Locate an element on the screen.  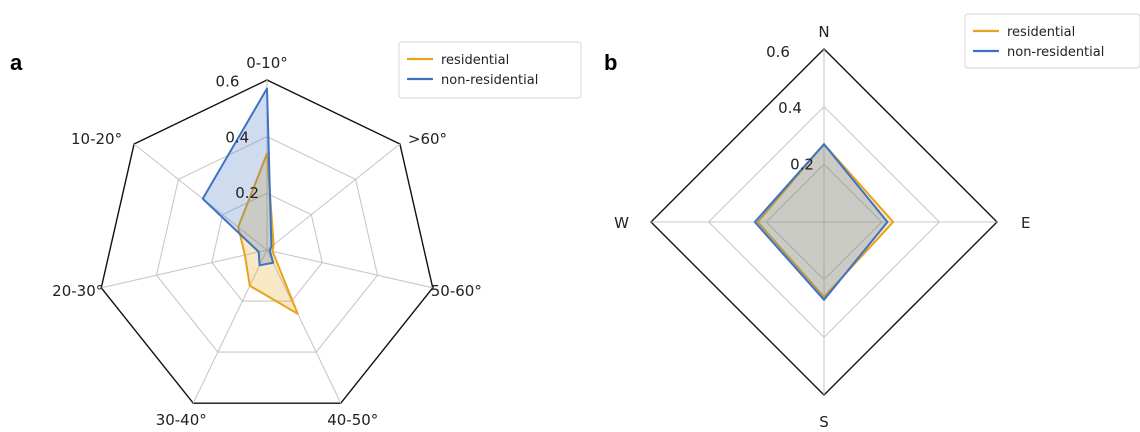
category-label: 50-60° is located at coordinates (456, 291).